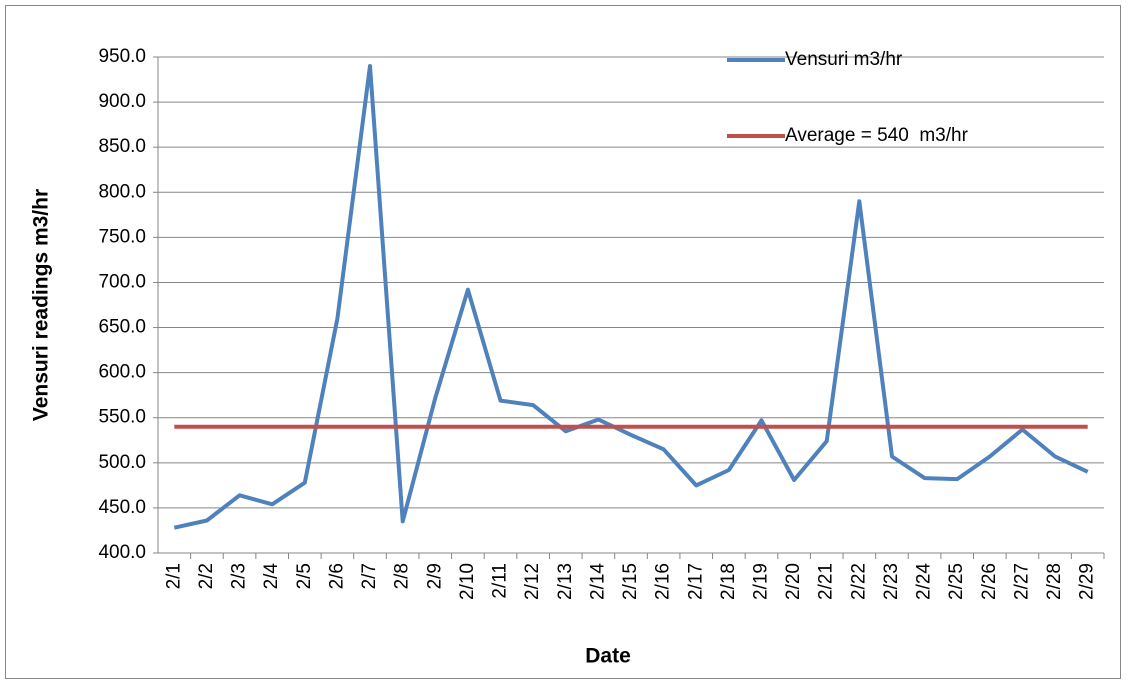 This screenshot has width=1126, height=684. What do you see at coordinates (695, 581) in the screenshot?
I see `x-tick-label: 2/17` at bounding box center [695, 581].